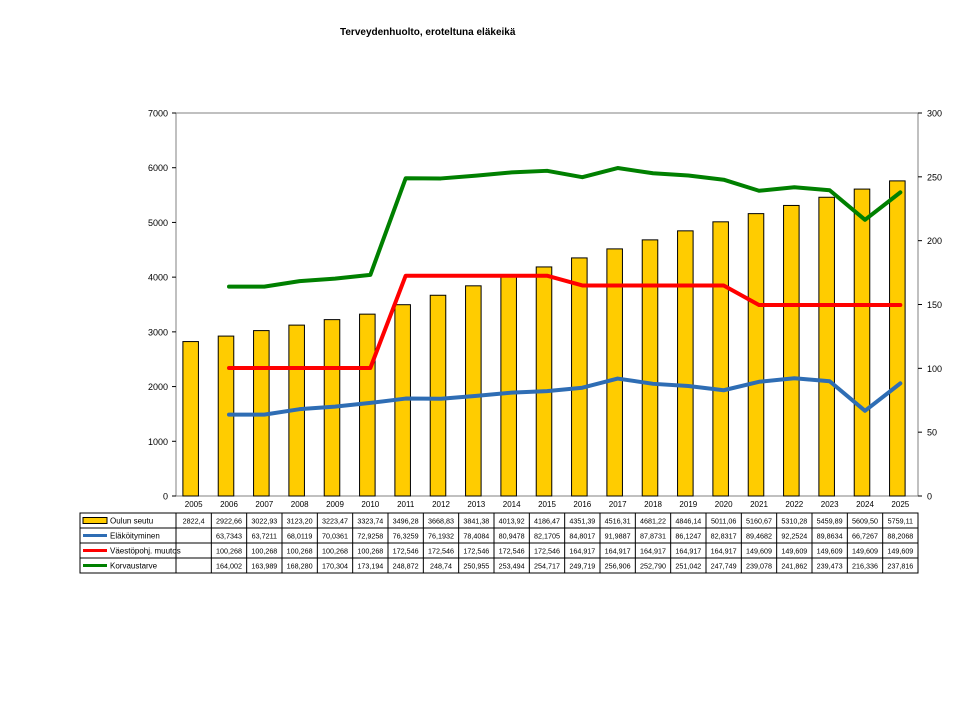  I want to click on x-tick-label: 2024, so click(865, 504).